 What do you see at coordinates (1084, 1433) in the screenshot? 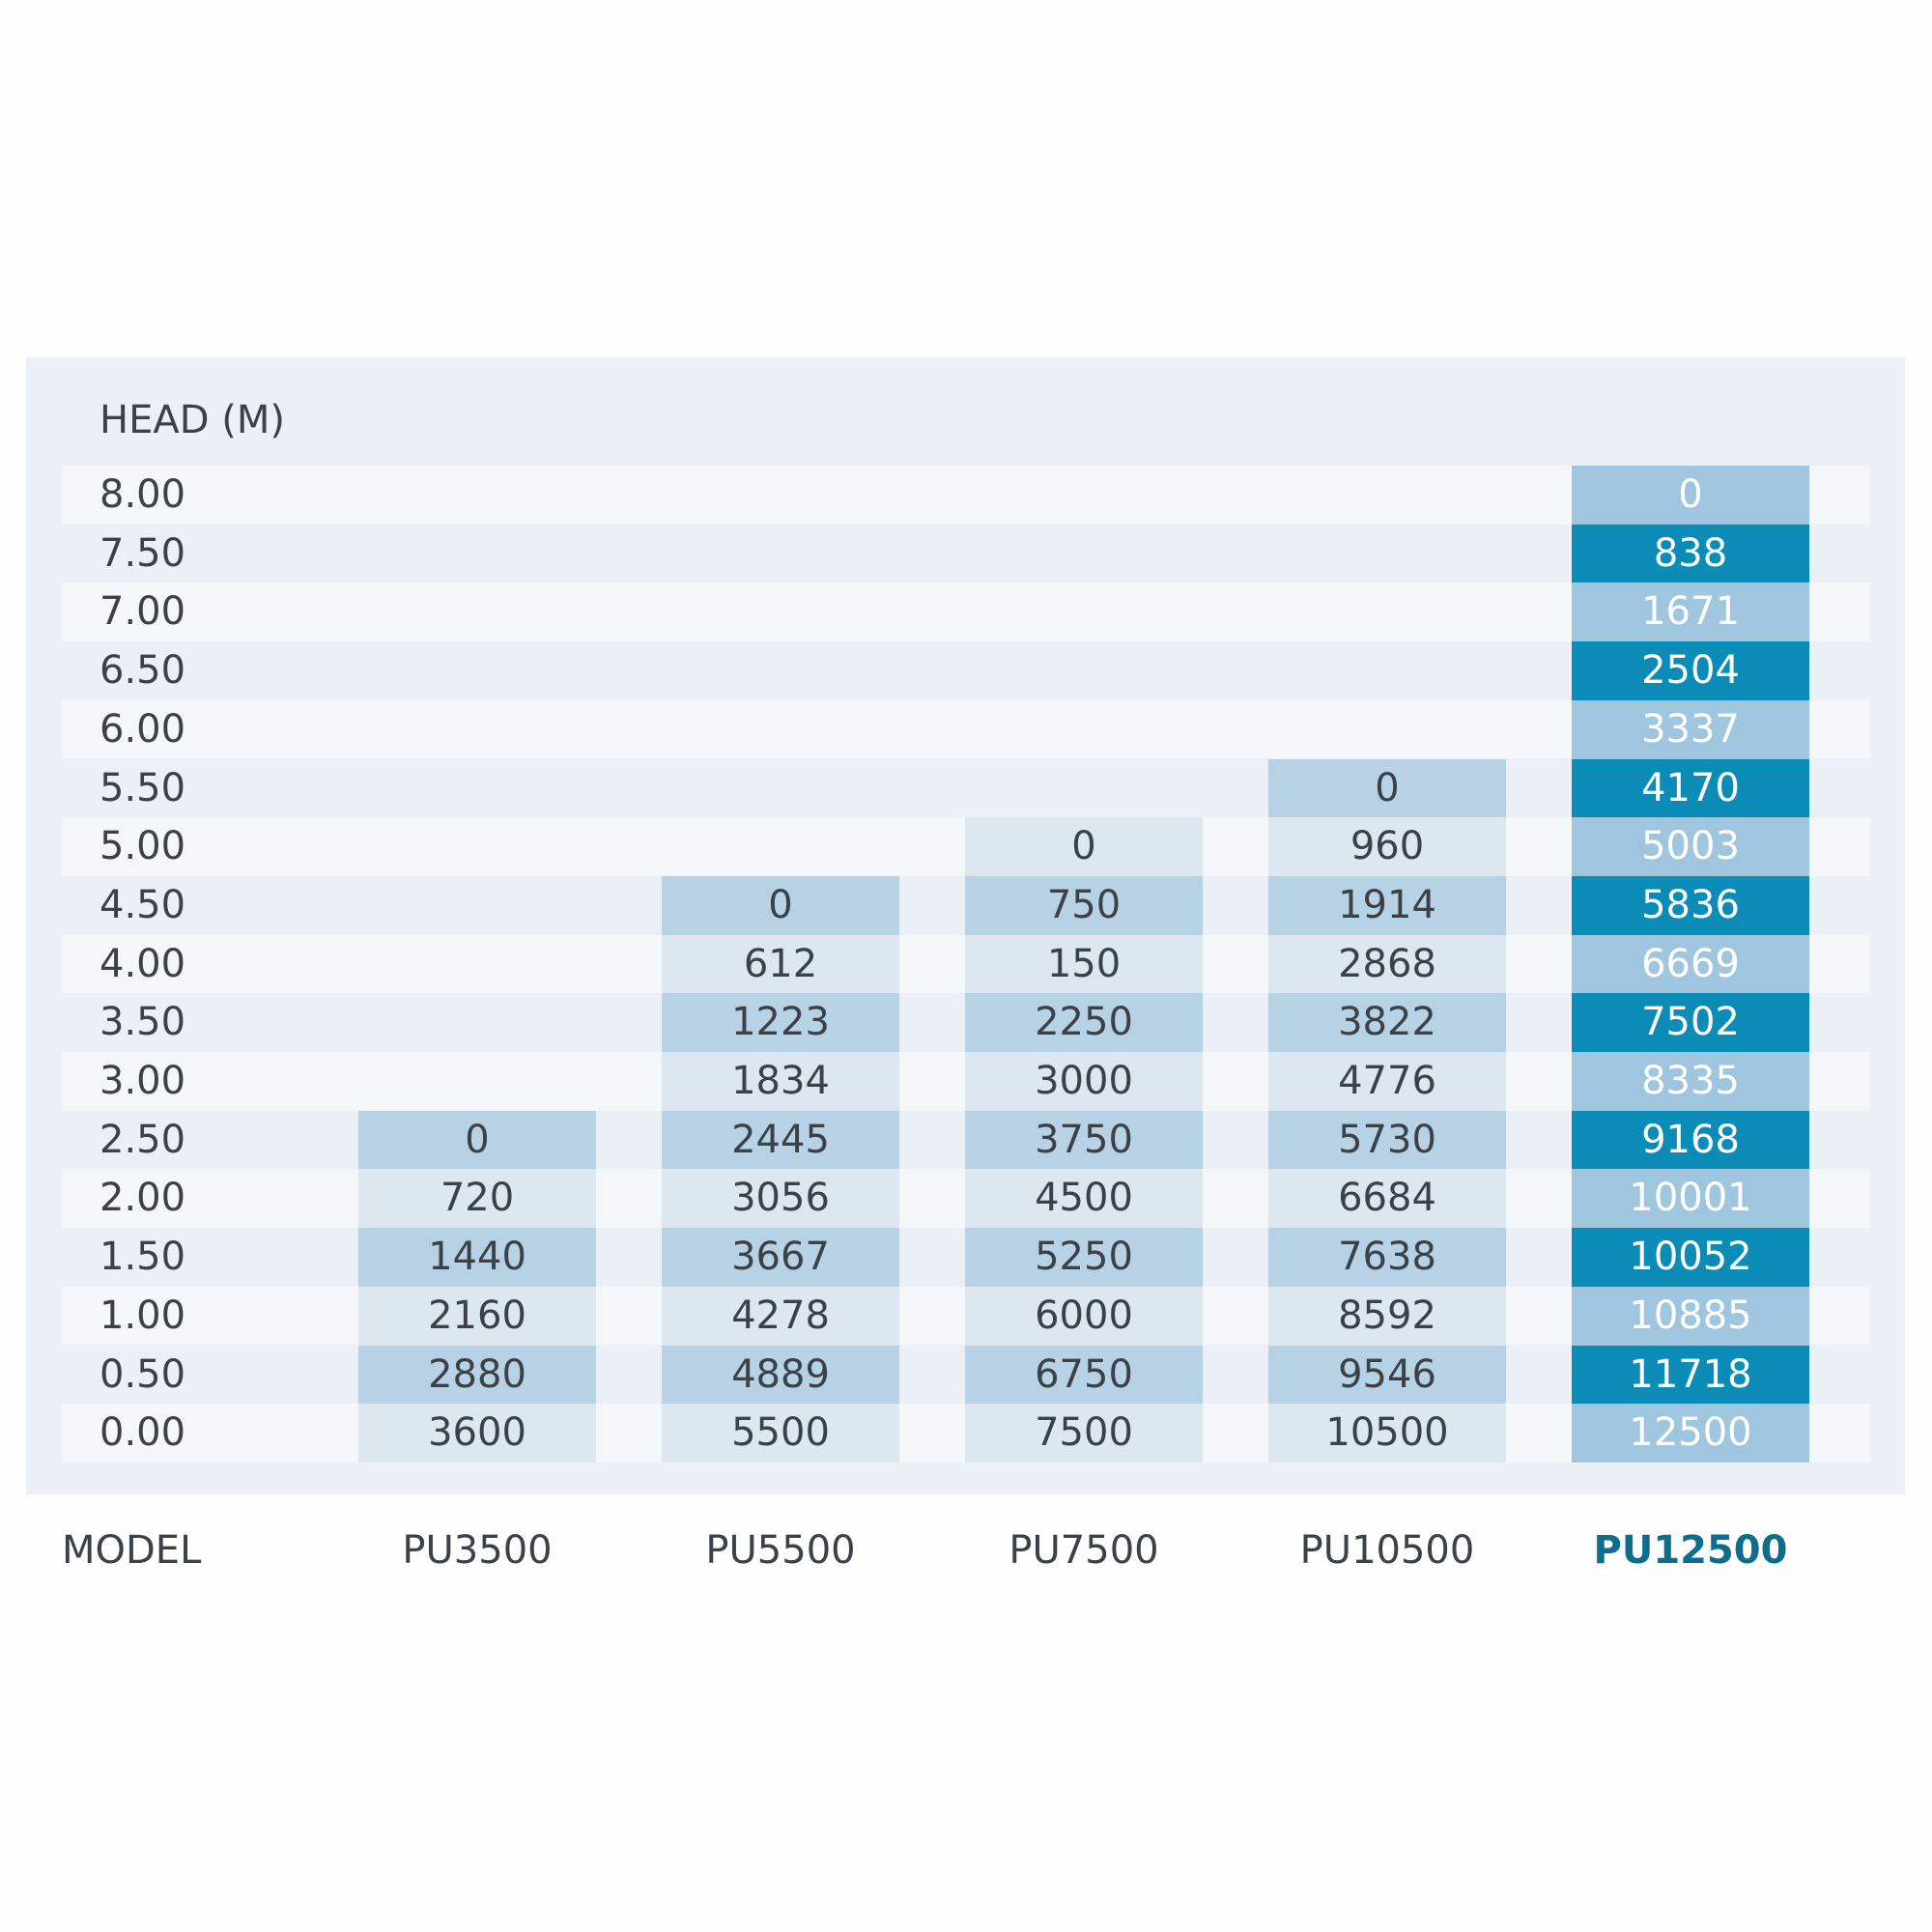
I see `flow-cell: 7500` at bounding box center [1084, 1433].